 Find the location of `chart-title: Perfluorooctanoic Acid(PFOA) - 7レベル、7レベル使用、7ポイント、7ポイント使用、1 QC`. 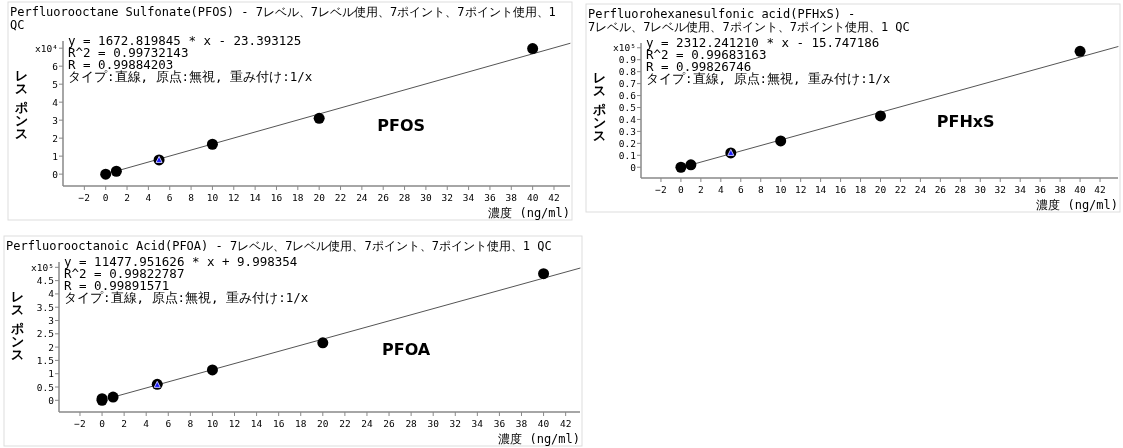

chart-title: Perfluorooctanoic Acid(PFOA) - 7レベル、7レベル使用、7ポイント、7ポイント使用、1 QC is located at coordinates (279, 246).